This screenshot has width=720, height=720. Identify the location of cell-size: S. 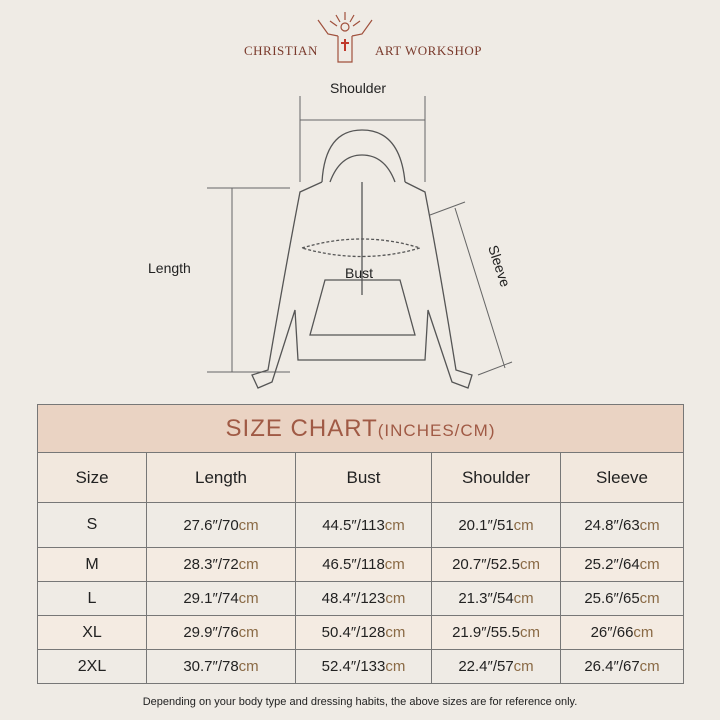
(92, 525).